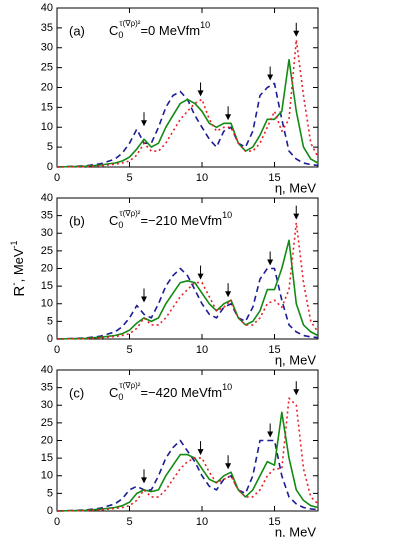 This screenshot has height=537, width=415. What do you see at coordinates (19, 291) in the screenshot?
I see `y-label-main: R` at bounding box center [19, 291].